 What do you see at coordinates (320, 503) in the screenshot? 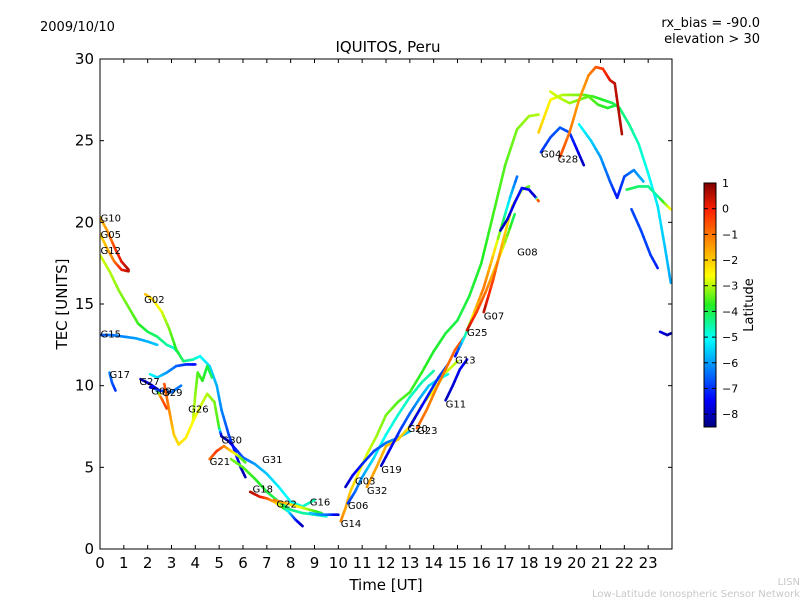
I see `trace-label: G16` at bounding box center [320, 503].